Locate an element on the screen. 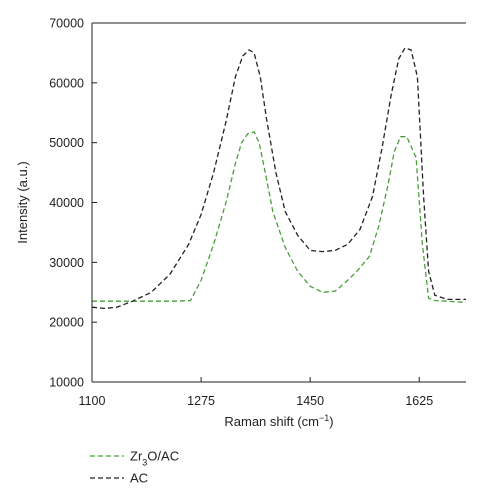 This screenshot has height=500, width=485. y-tick-label: 10000 is located at coordinates (66, 383).